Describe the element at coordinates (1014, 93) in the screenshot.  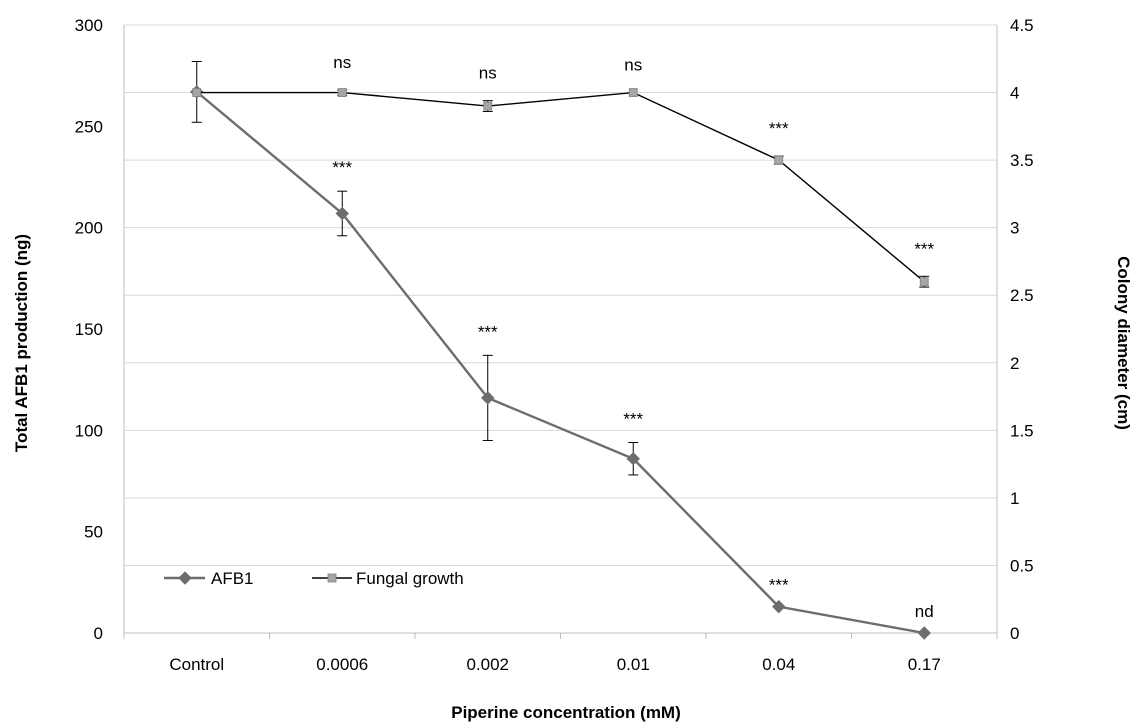
I see `y2-tick-label: 4` at that location.